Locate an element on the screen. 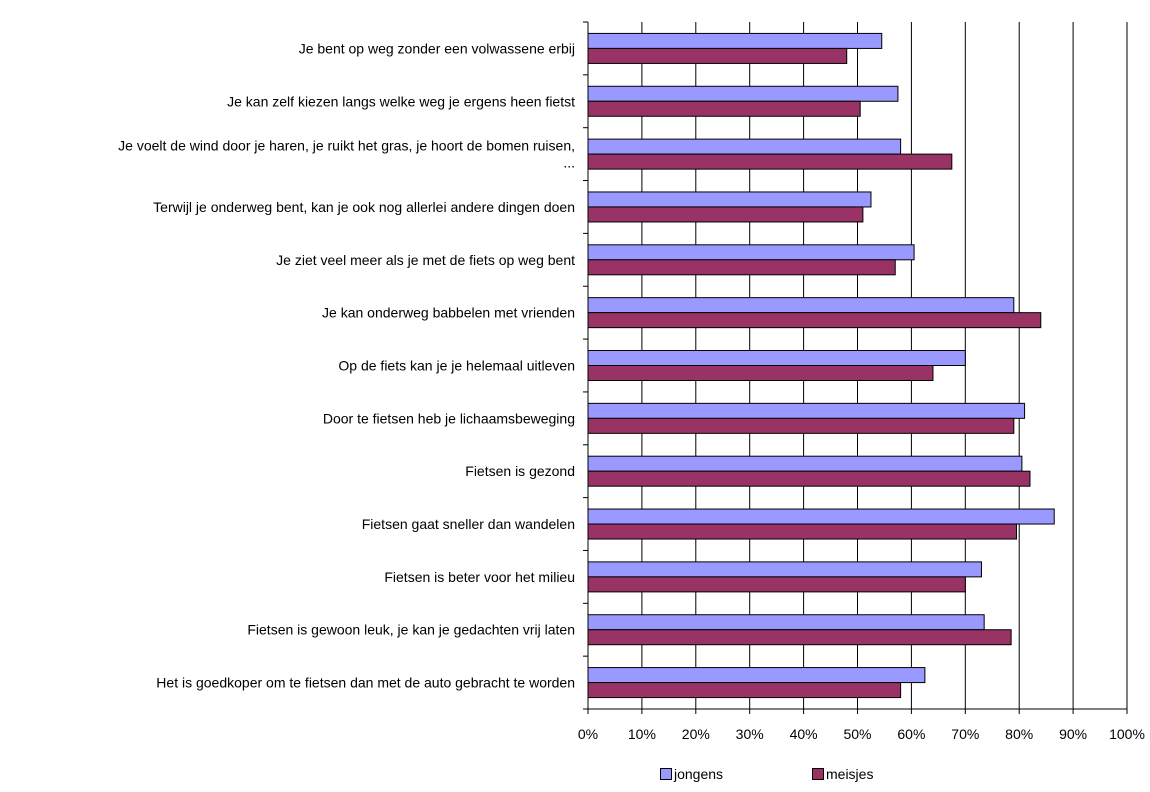 The image size is (1150, 792). x-tick-label: 50% is located at coordinates (857, 734).